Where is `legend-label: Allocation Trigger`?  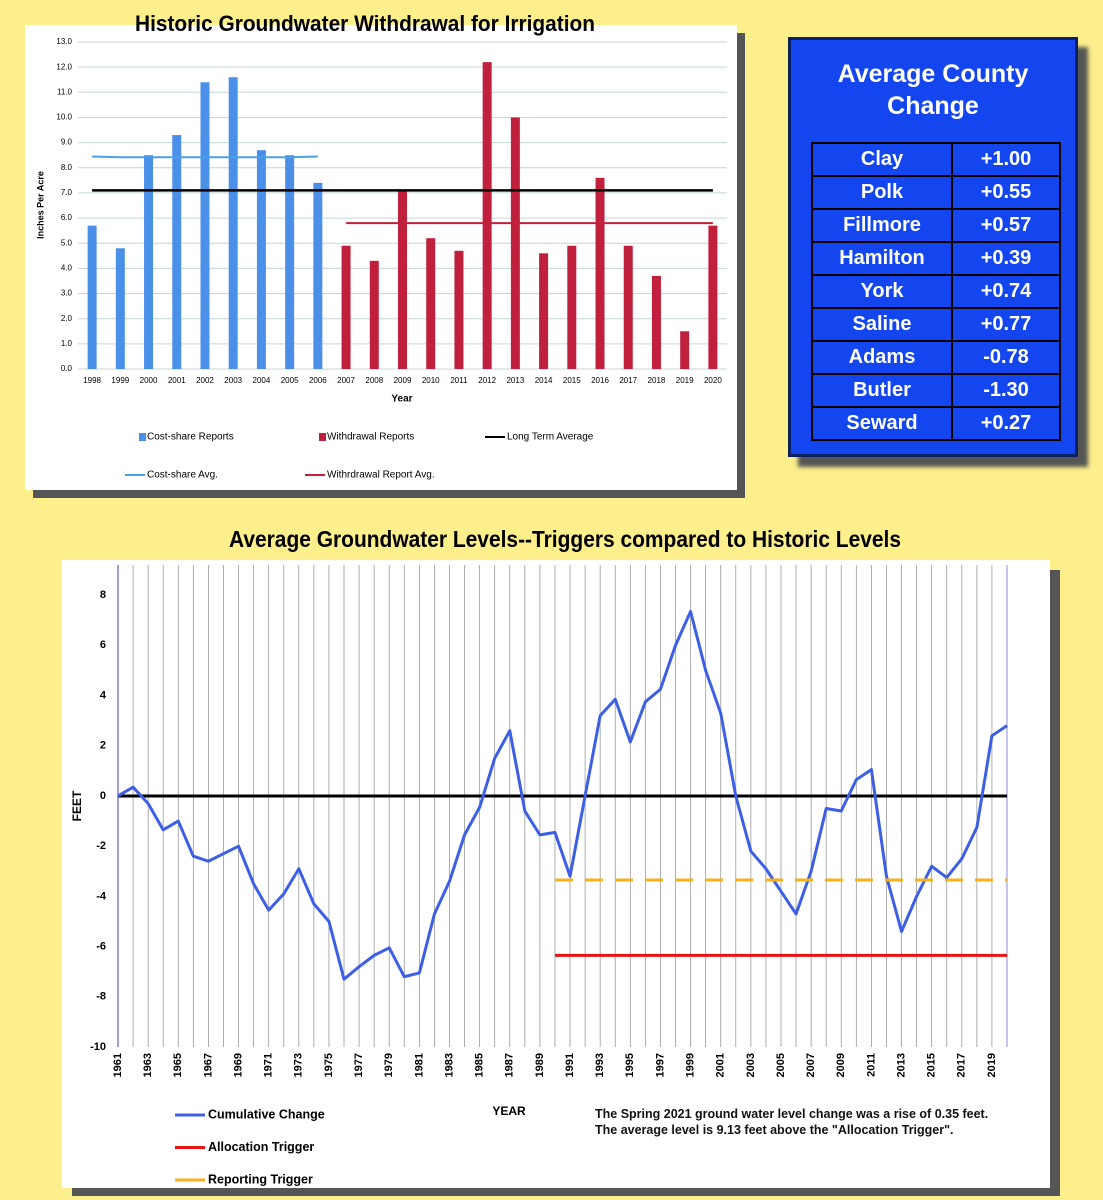 legend-label: Allocation Trigger is located at coordinates (261, 1147).